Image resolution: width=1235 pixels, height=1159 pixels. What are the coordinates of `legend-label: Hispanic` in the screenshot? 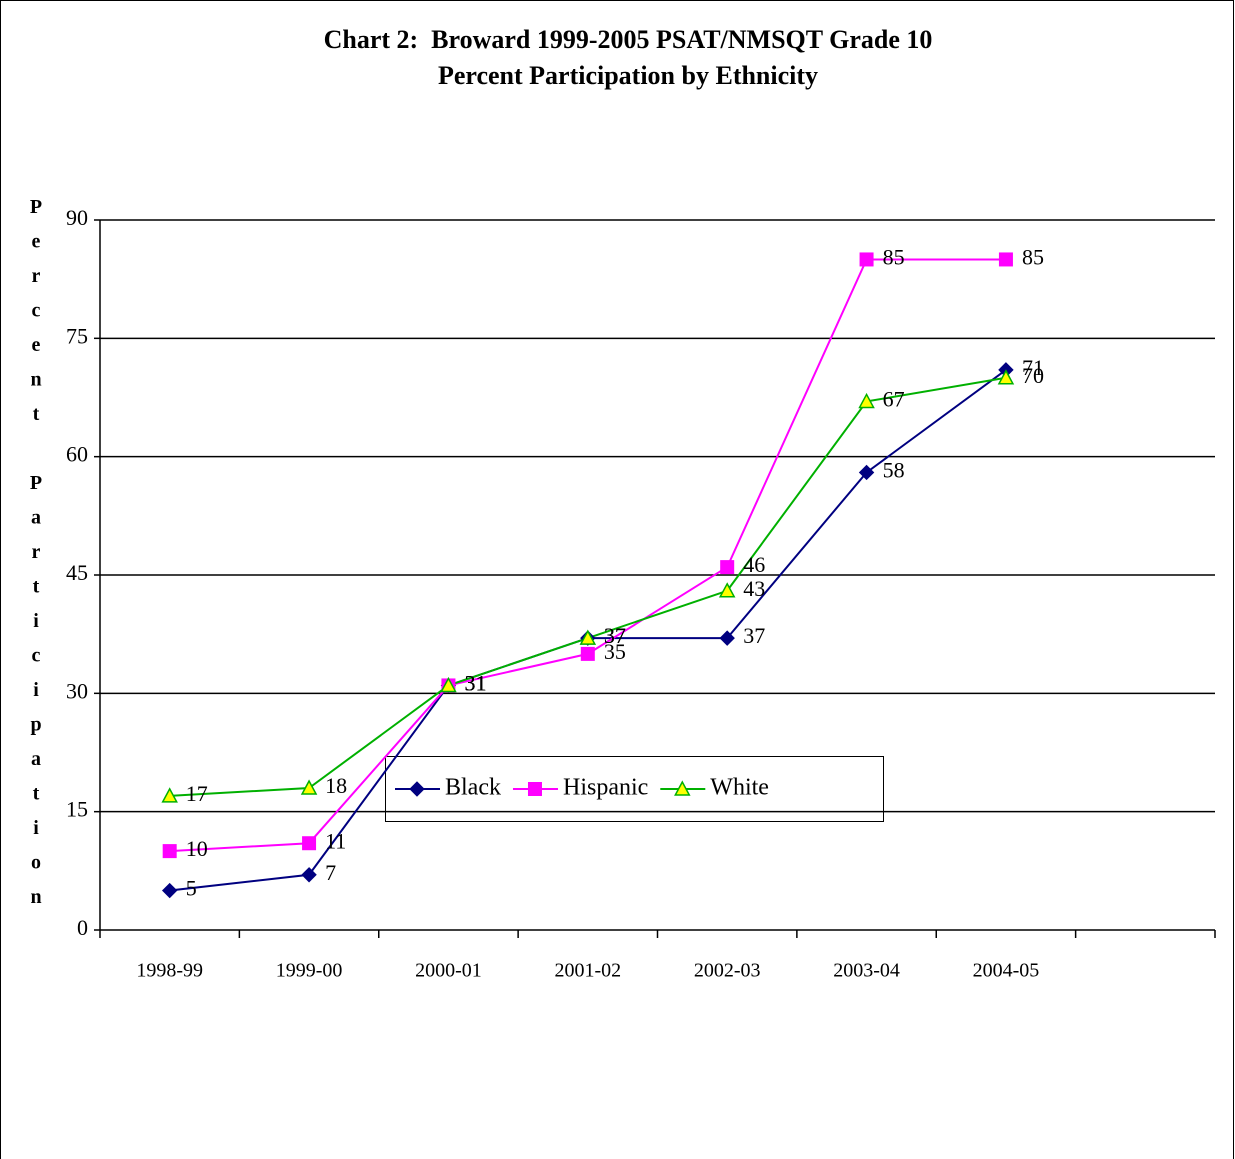 It's located at (605, 788).